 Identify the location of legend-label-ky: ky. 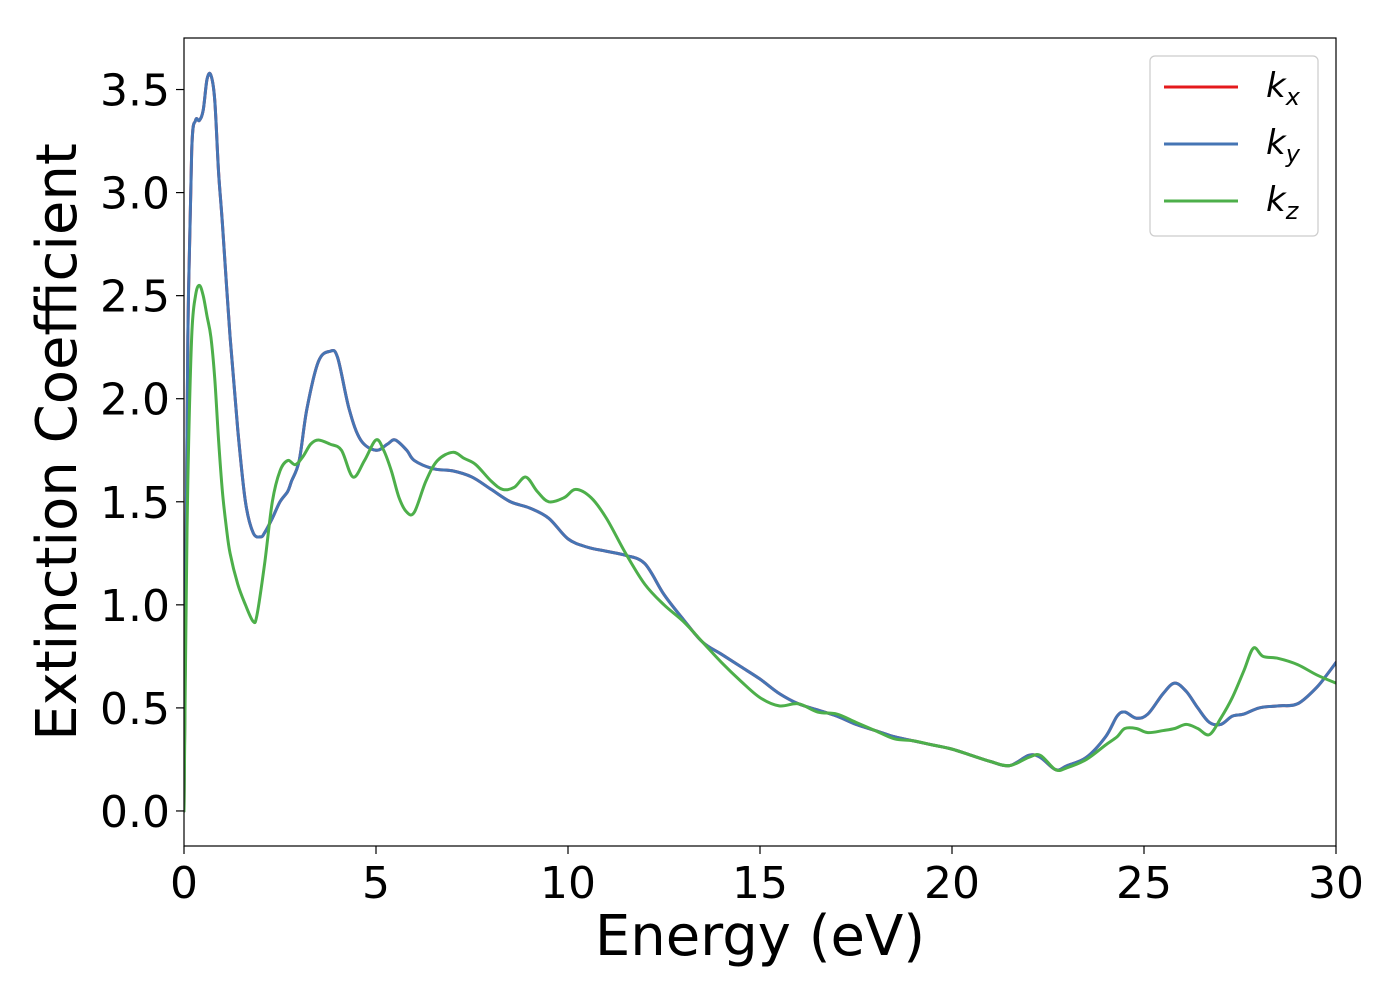
(1283, 145).